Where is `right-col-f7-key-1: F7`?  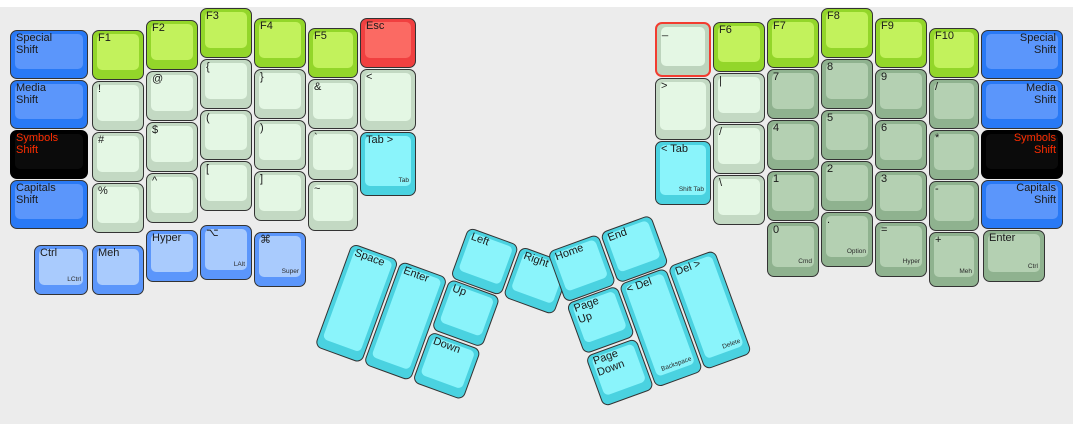
right-col-f7-key-1: F7 is located at coordinates (793, 43).